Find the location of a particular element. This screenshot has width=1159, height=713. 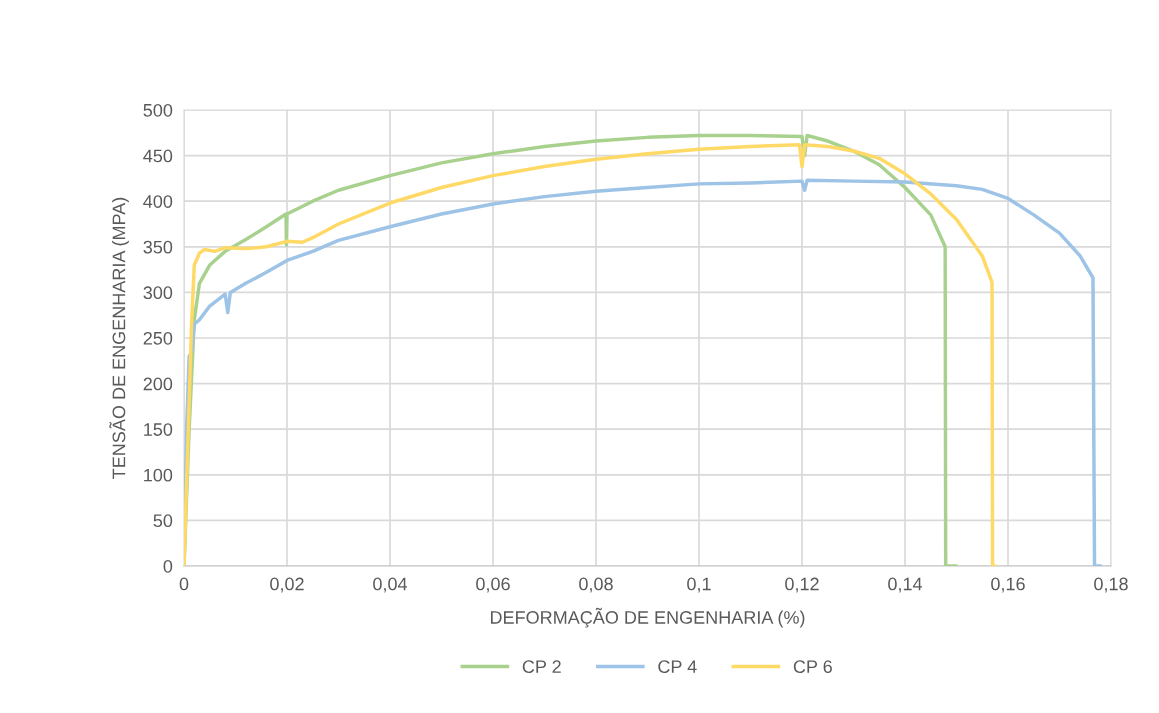

y-tick-label: 300 is located at coordinates (158, 293).